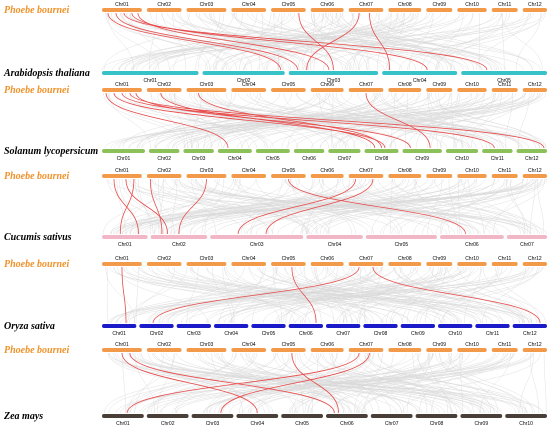  I want to click on reference-chromosome-label: Chr07, so click(366, 85).